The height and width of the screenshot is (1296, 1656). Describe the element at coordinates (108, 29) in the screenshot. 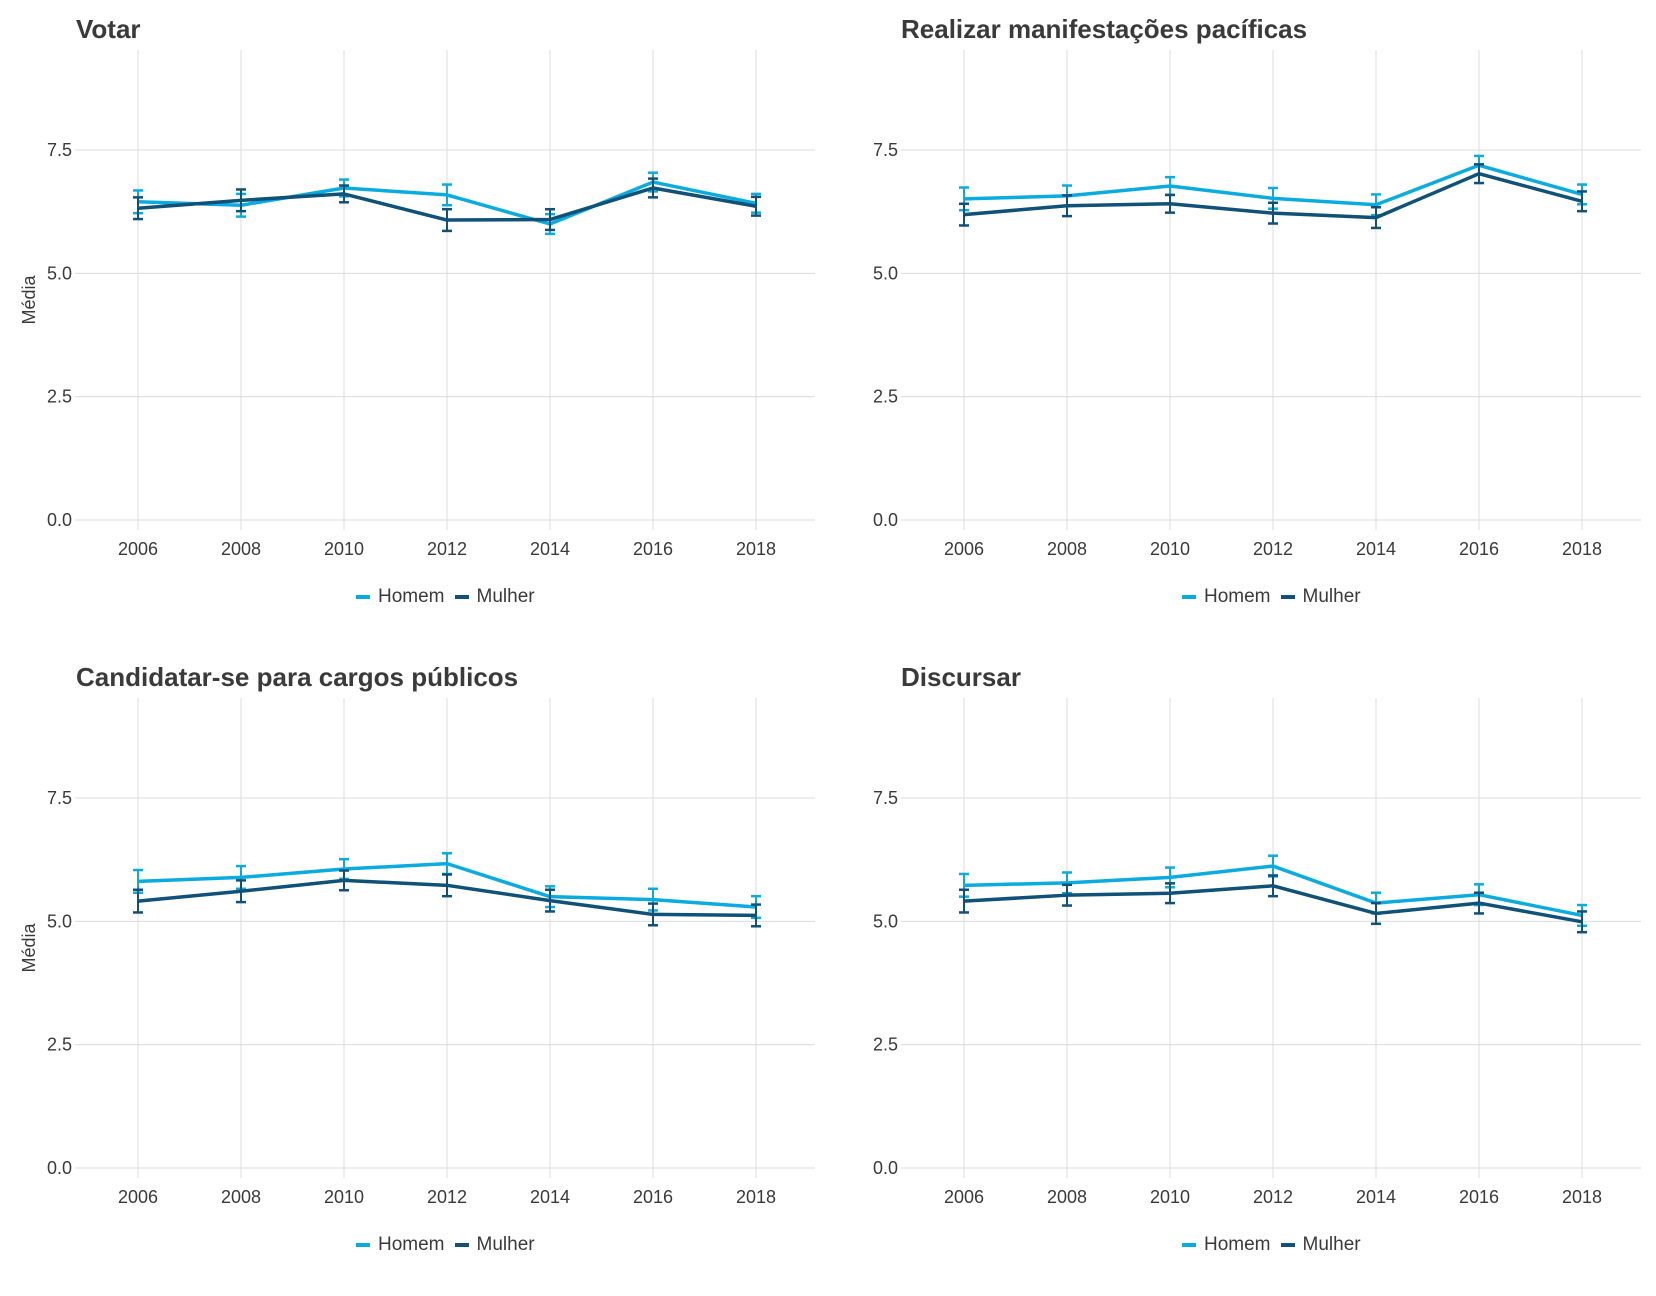

I see `panel-title: Votar` at that location.